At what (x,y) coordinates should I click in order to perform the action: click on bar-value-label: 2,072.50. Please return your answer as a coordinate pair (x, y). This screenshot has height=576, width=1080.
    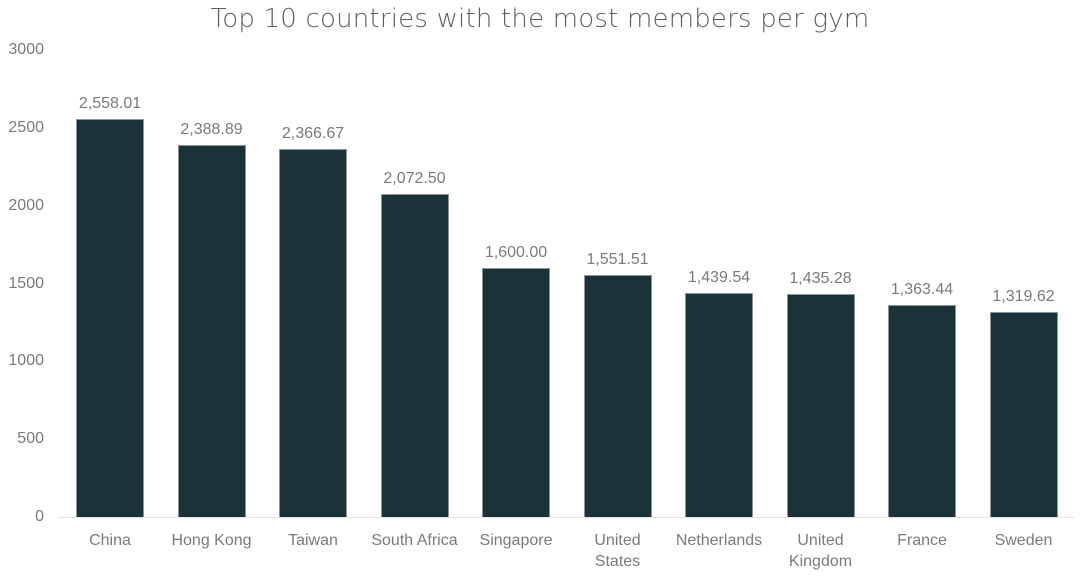
    Looking at the image, I should click on (414, 179).